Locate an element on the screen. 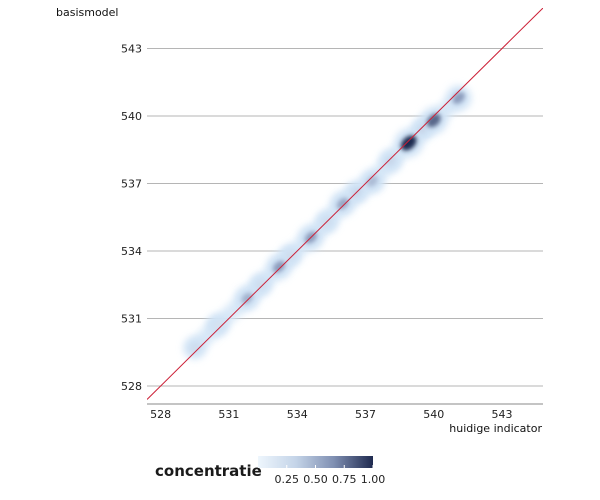  legend-tick-label: 0.50 is located at coordinates (315, 479).